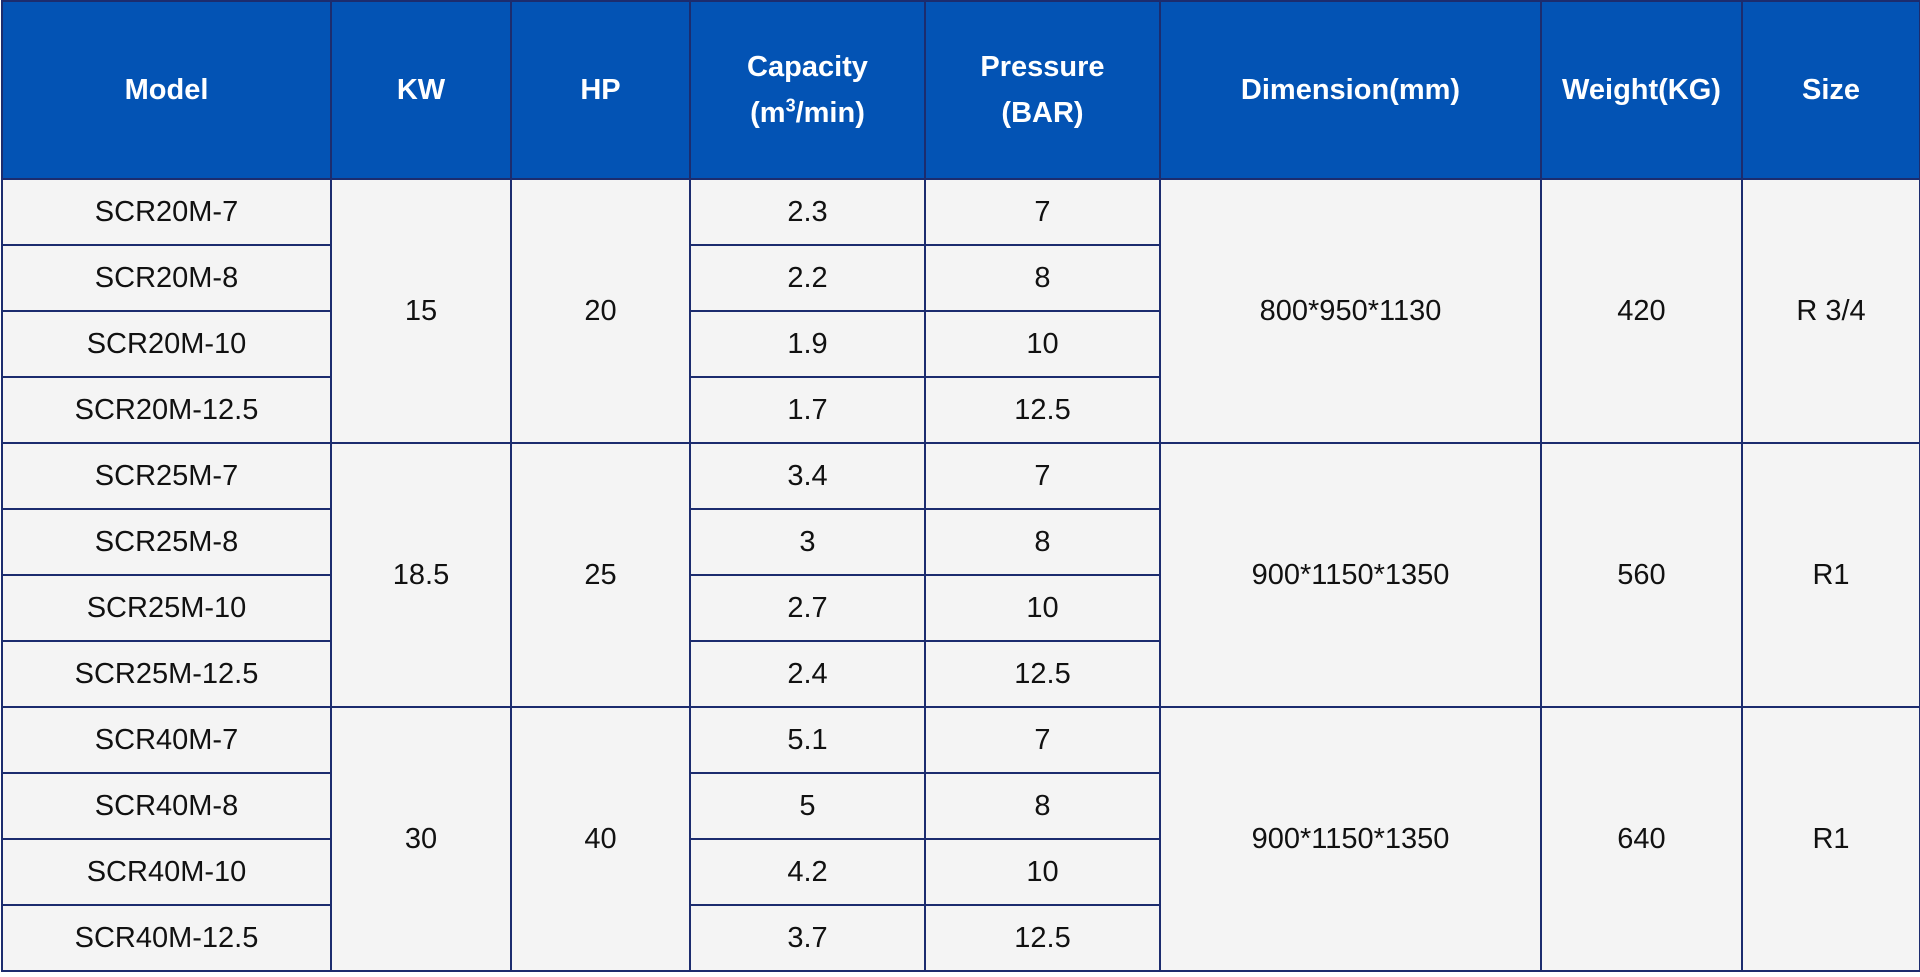 The image size is (1920, 977). I want to click on header-capacity-unit: (m3/min), so click(807, 112).